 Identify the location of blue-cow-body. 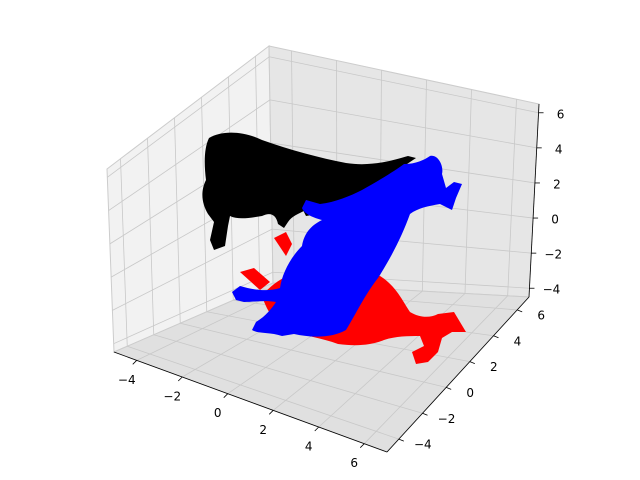
(347, 246).